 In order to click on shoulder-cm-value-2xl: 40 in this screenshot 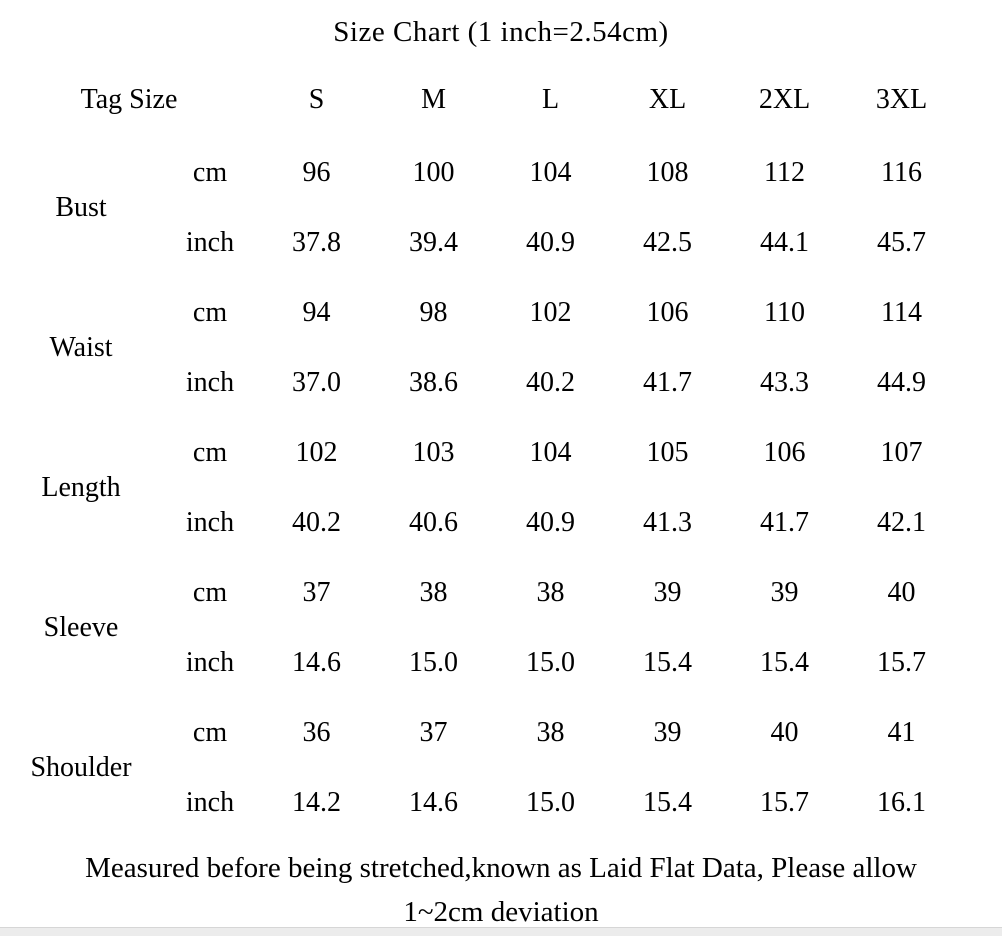, I will do `click(784, 732)`.